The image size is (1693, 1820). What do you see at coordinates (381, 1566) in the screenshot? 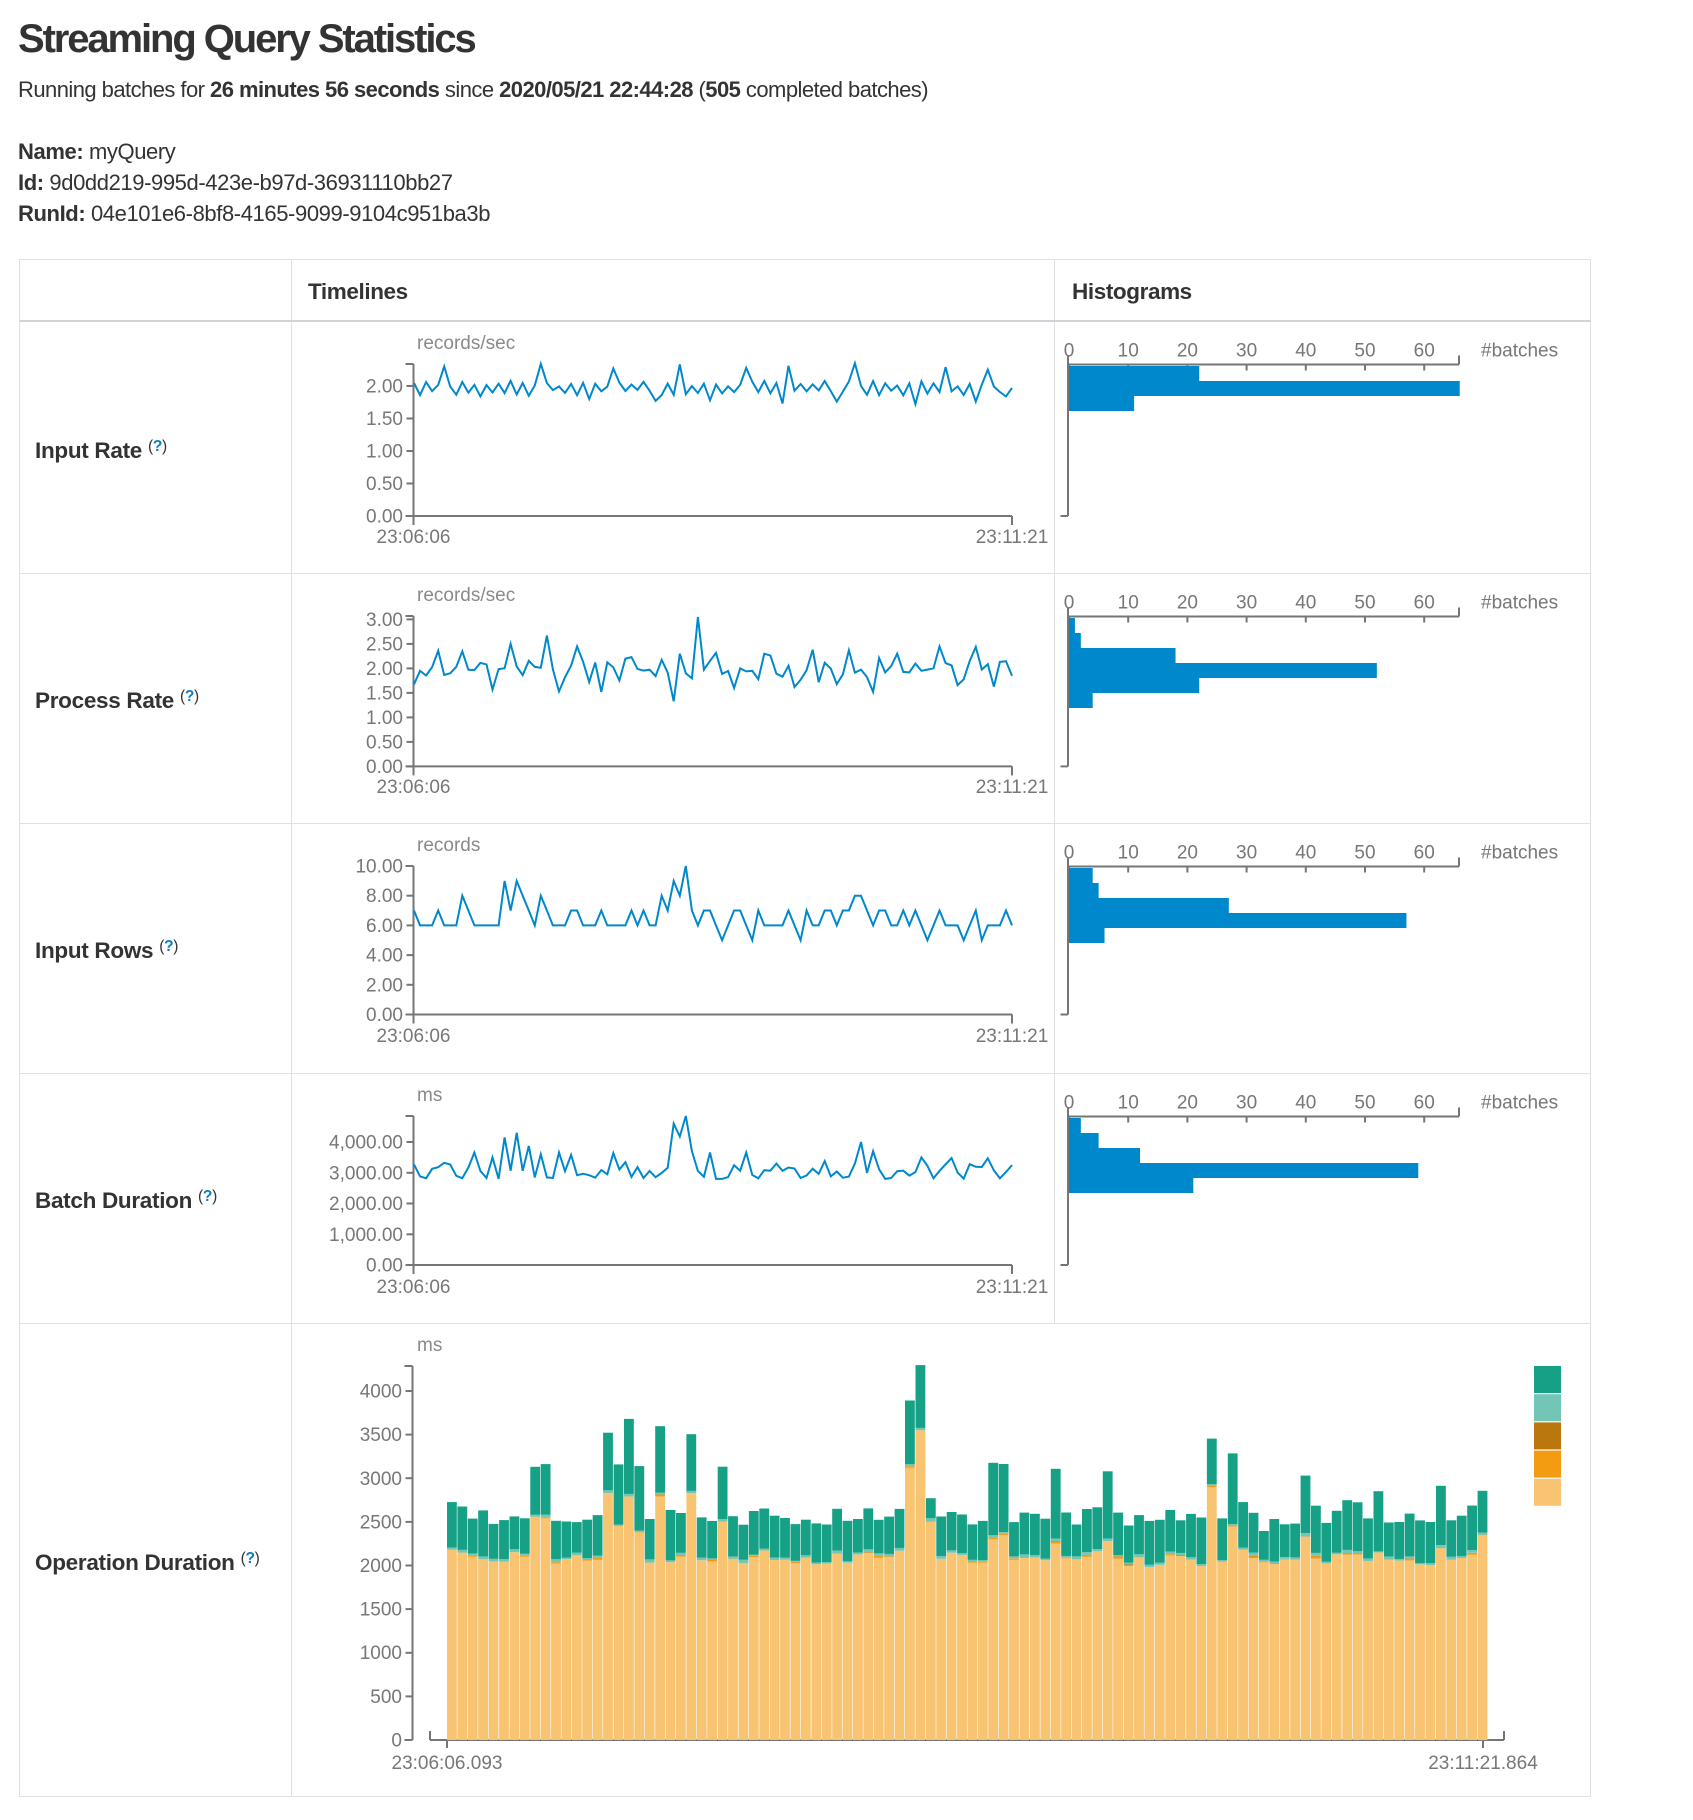
I see `svg-text: 2000` at bounding box center [381, 1566].